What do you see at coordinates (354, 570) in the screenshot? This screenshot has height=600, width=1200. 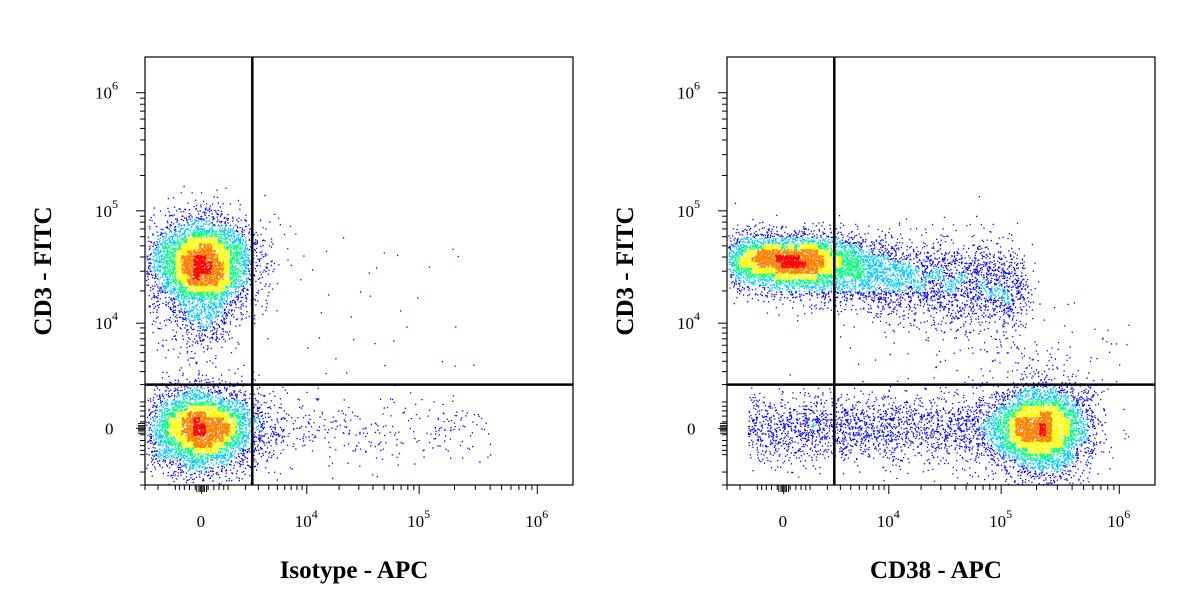 I see `x-axis-title: Isotype - APC` at bounding box center [354, 570].